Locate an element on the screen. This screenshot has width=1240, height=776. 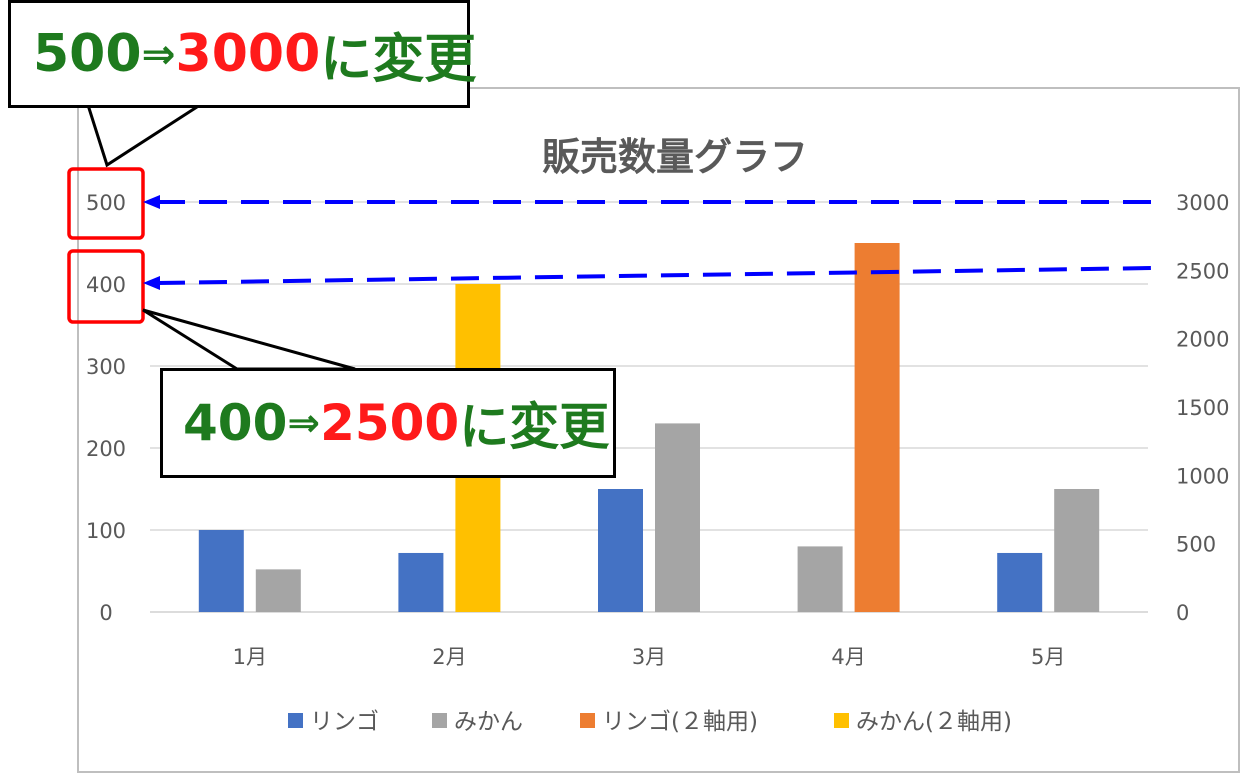
primary-tick-label: 400 is located at coordinates (106, 285).